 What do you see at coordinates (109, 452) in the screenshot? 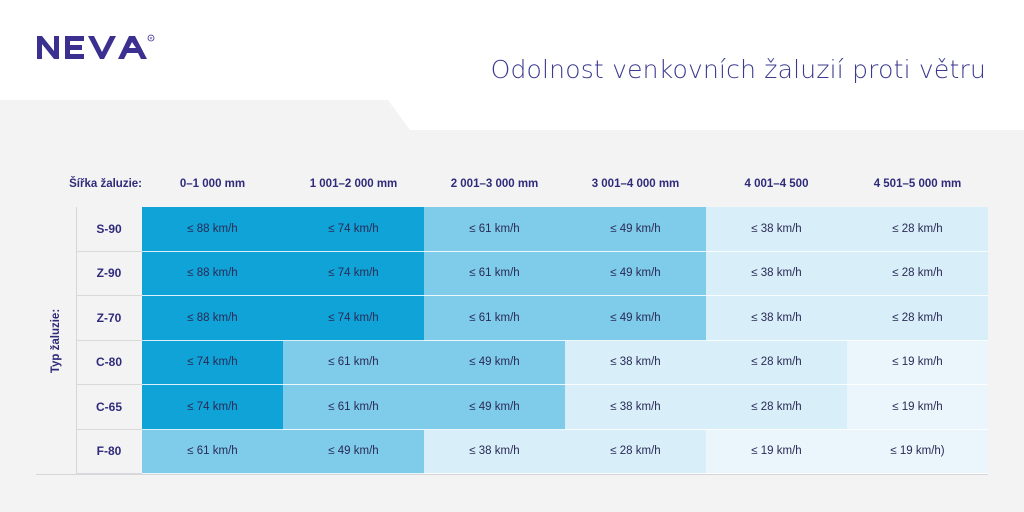
I see `row-type-label: F-80` at bounding box center [109, 452].